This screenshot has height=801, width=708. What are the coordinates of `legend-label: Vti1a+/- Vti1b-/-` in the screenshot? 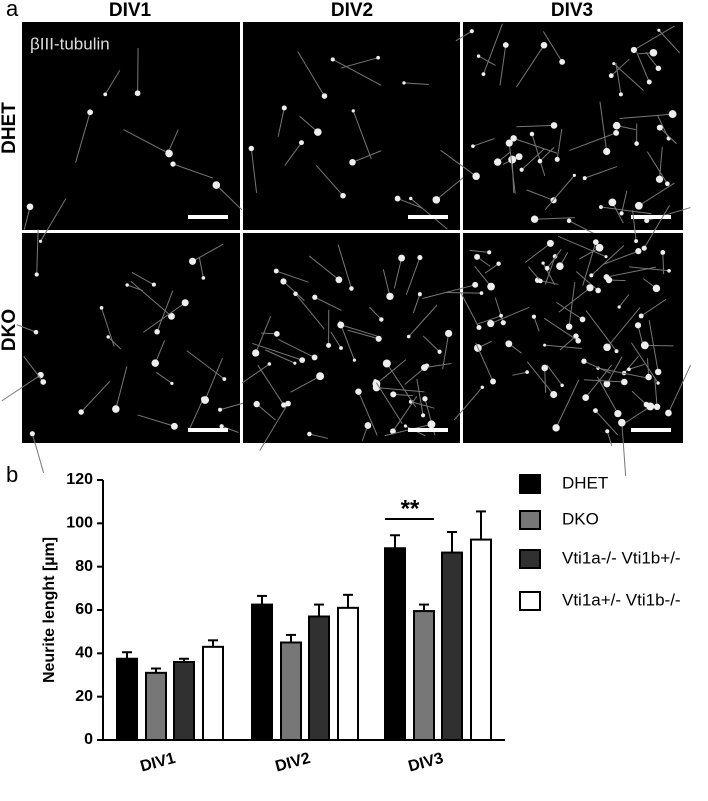 It's located at (621, 599).